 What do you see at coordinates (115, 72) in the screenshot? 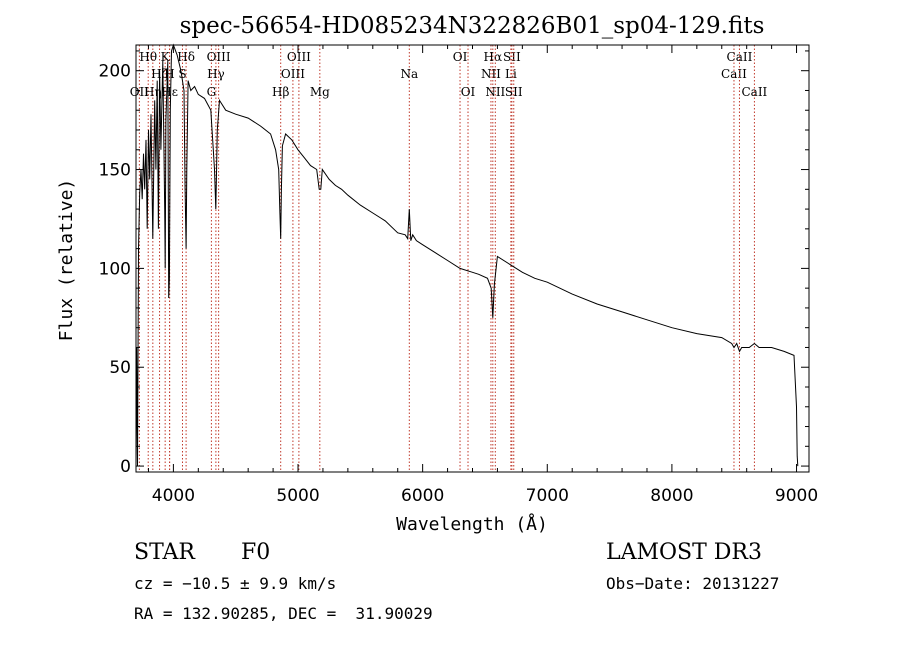
I see `y-tick-label: 200` at bounding box center [115, 72].